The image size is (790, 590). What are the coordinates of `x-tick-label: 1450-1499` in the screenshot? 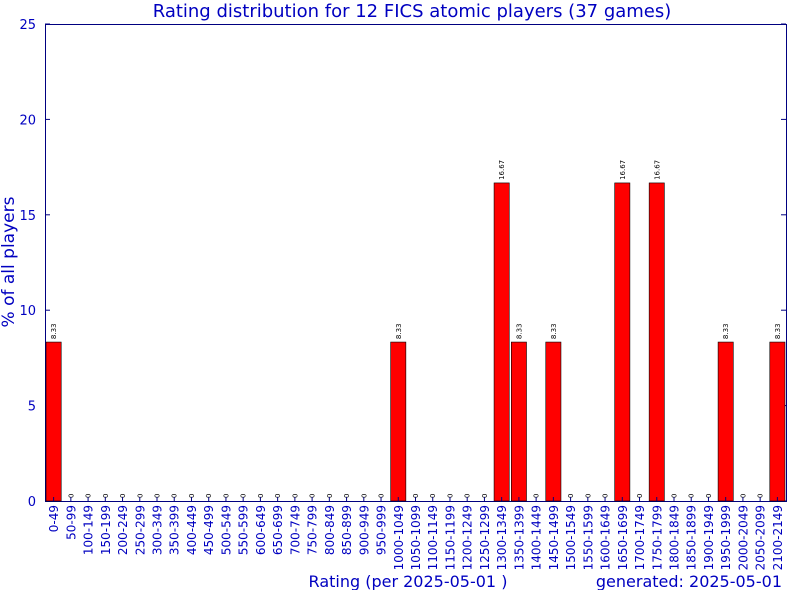 It's located at (554, 537).